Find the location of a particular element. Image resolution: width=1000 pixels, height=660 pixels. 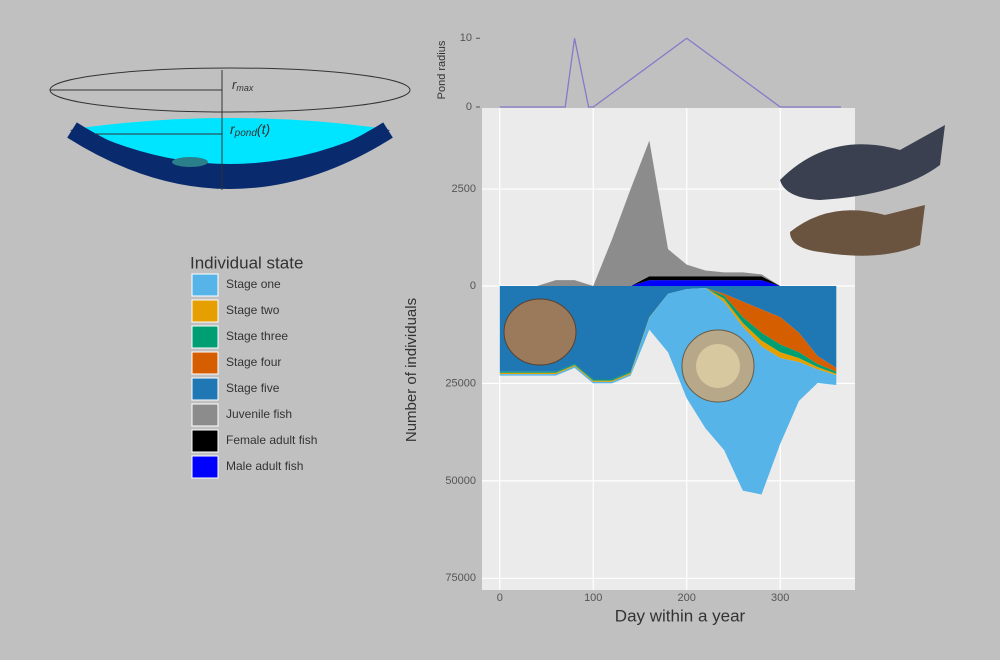

rmax-label: rmax is located at coordinates (243, 85).